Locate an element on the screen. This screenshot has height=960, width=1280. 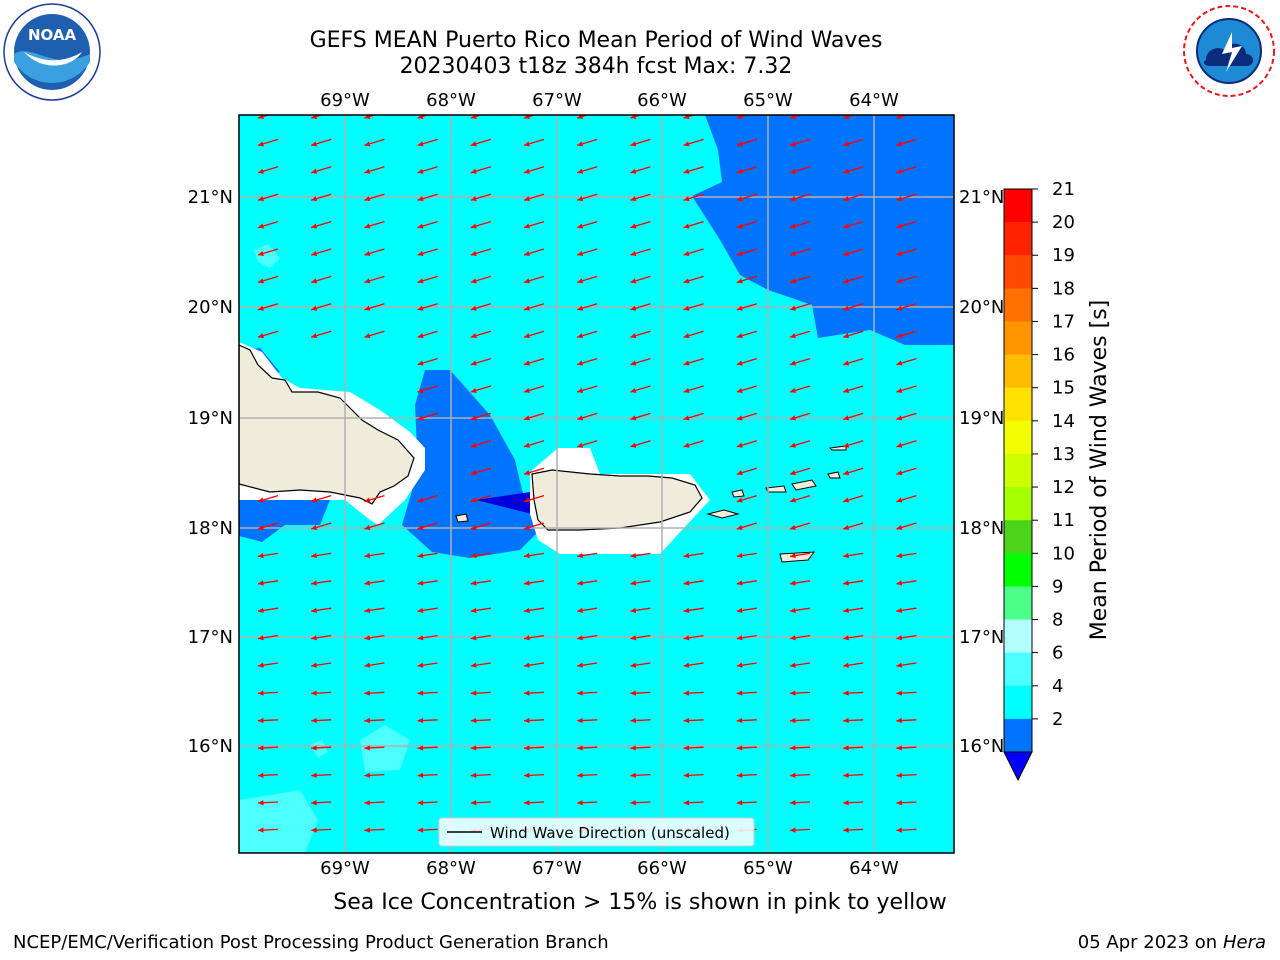
puerto-rico-island is located at coordinates (617, 500).